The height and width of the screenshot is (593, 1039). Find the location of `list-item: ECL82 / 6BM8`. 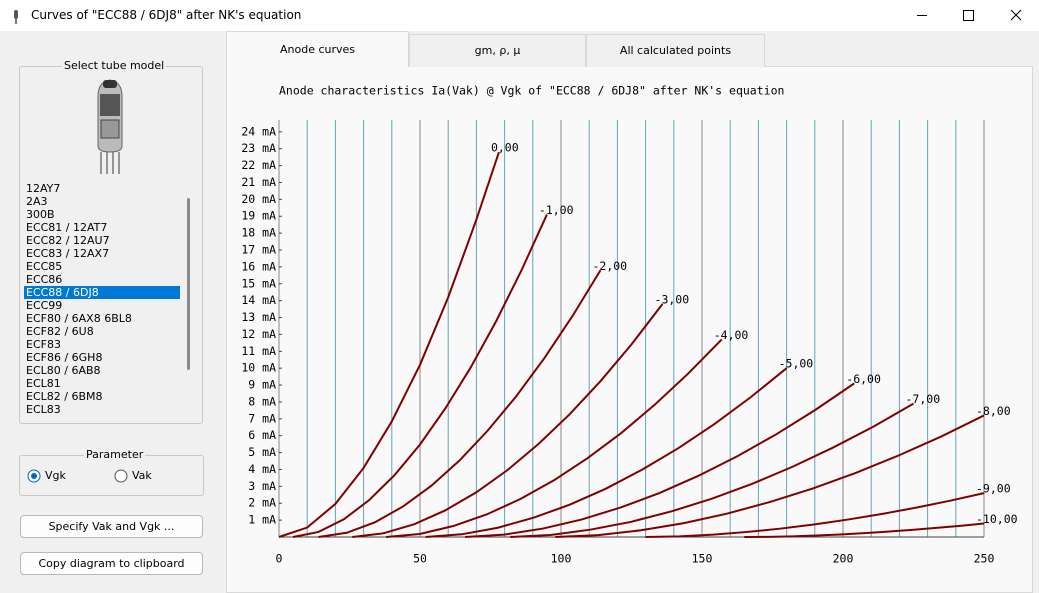

list-item: ECL82 / 6BM8 is located at coordinates (64, 396).